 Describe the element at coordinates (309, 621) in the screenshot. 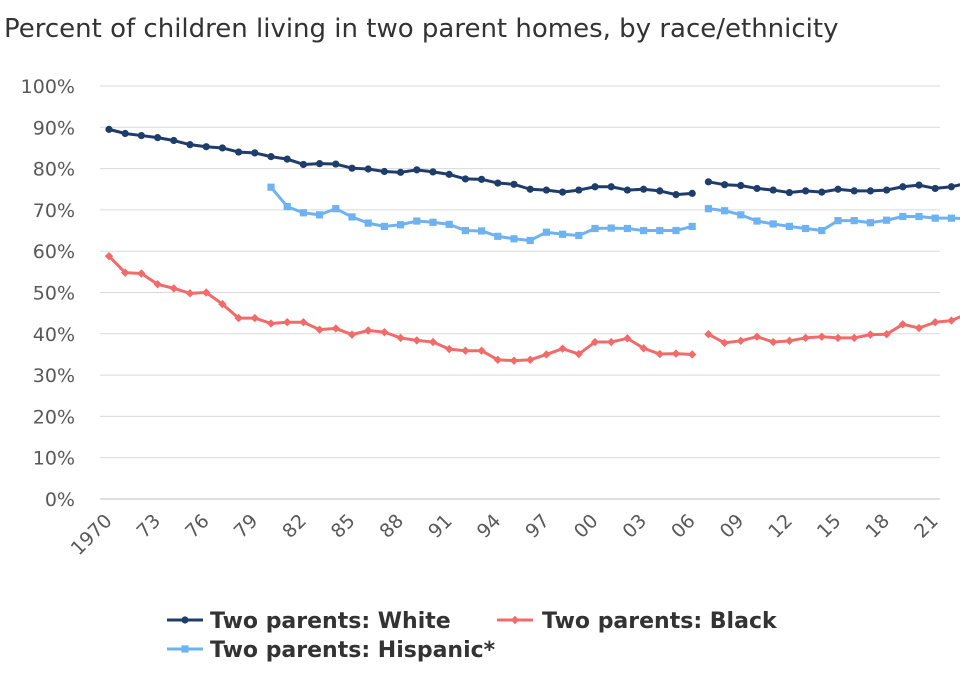

I see `legend-item-white: Two parents: White` at that location.